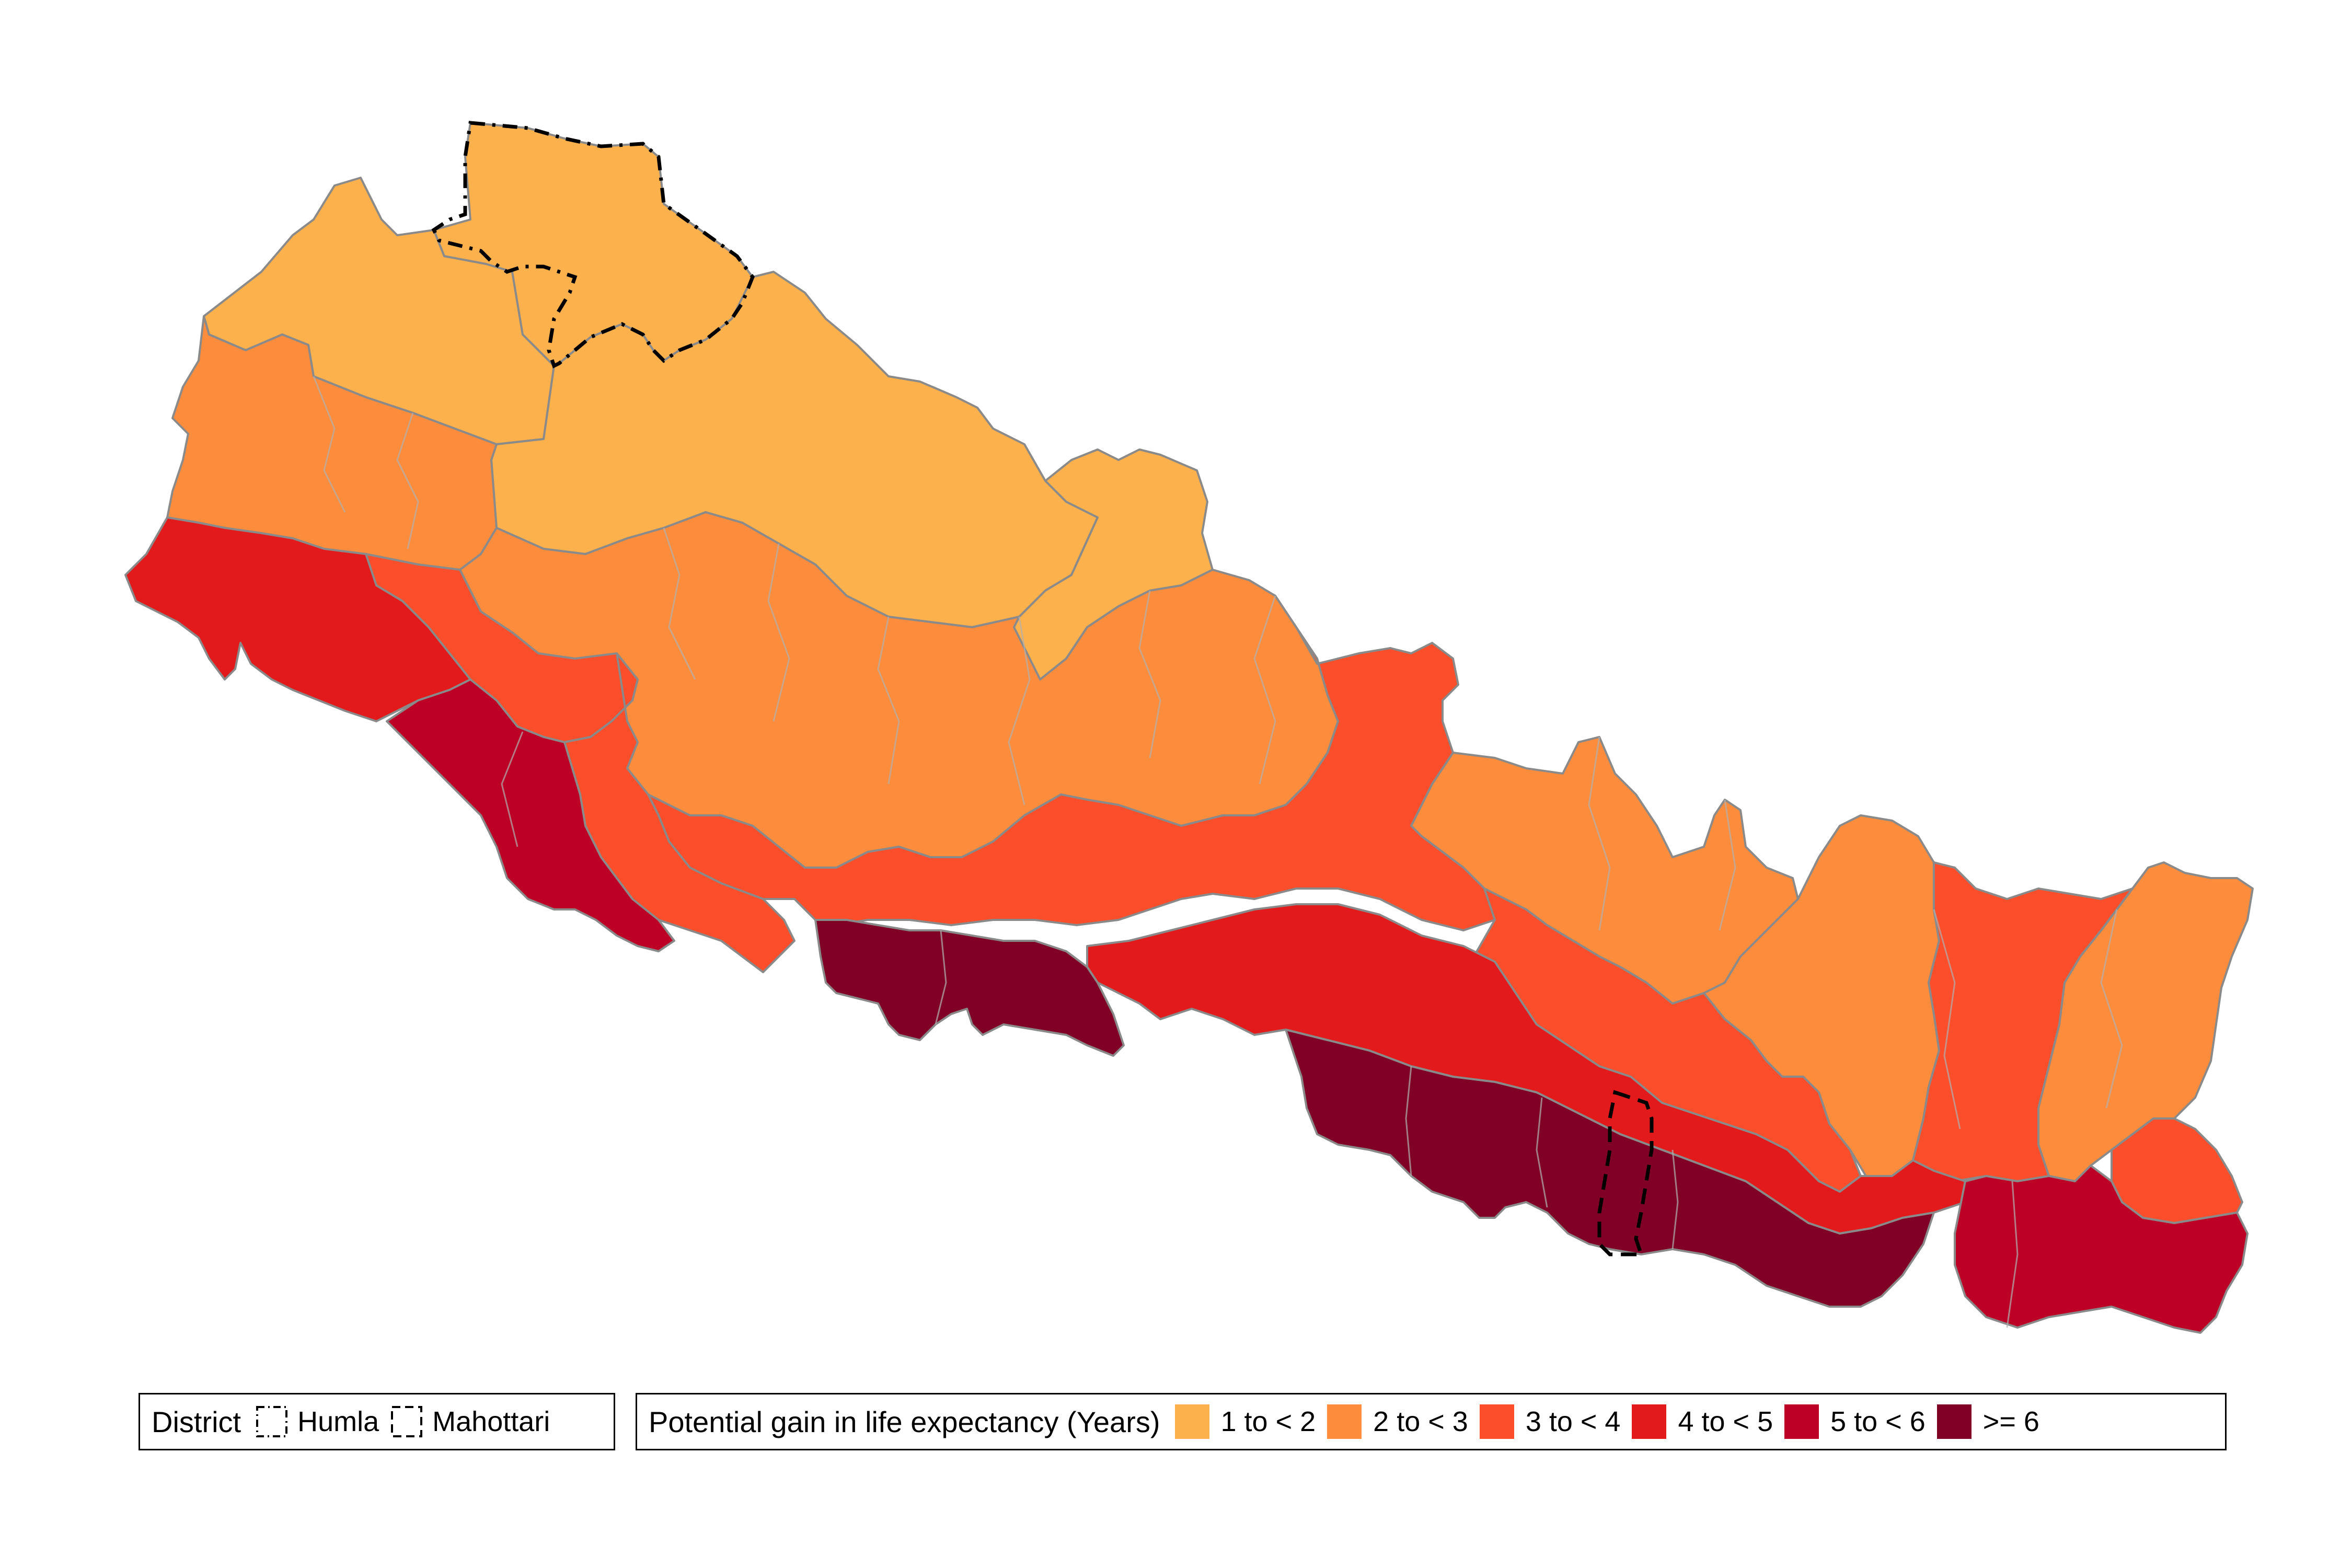 The width and height of the screenshot is (2352, 1568). What do you see at coordinates (1878, 1421) in the screenshot?
I see `bin-label-5: 5 to < 6` at bounding box center [1878, 1421].